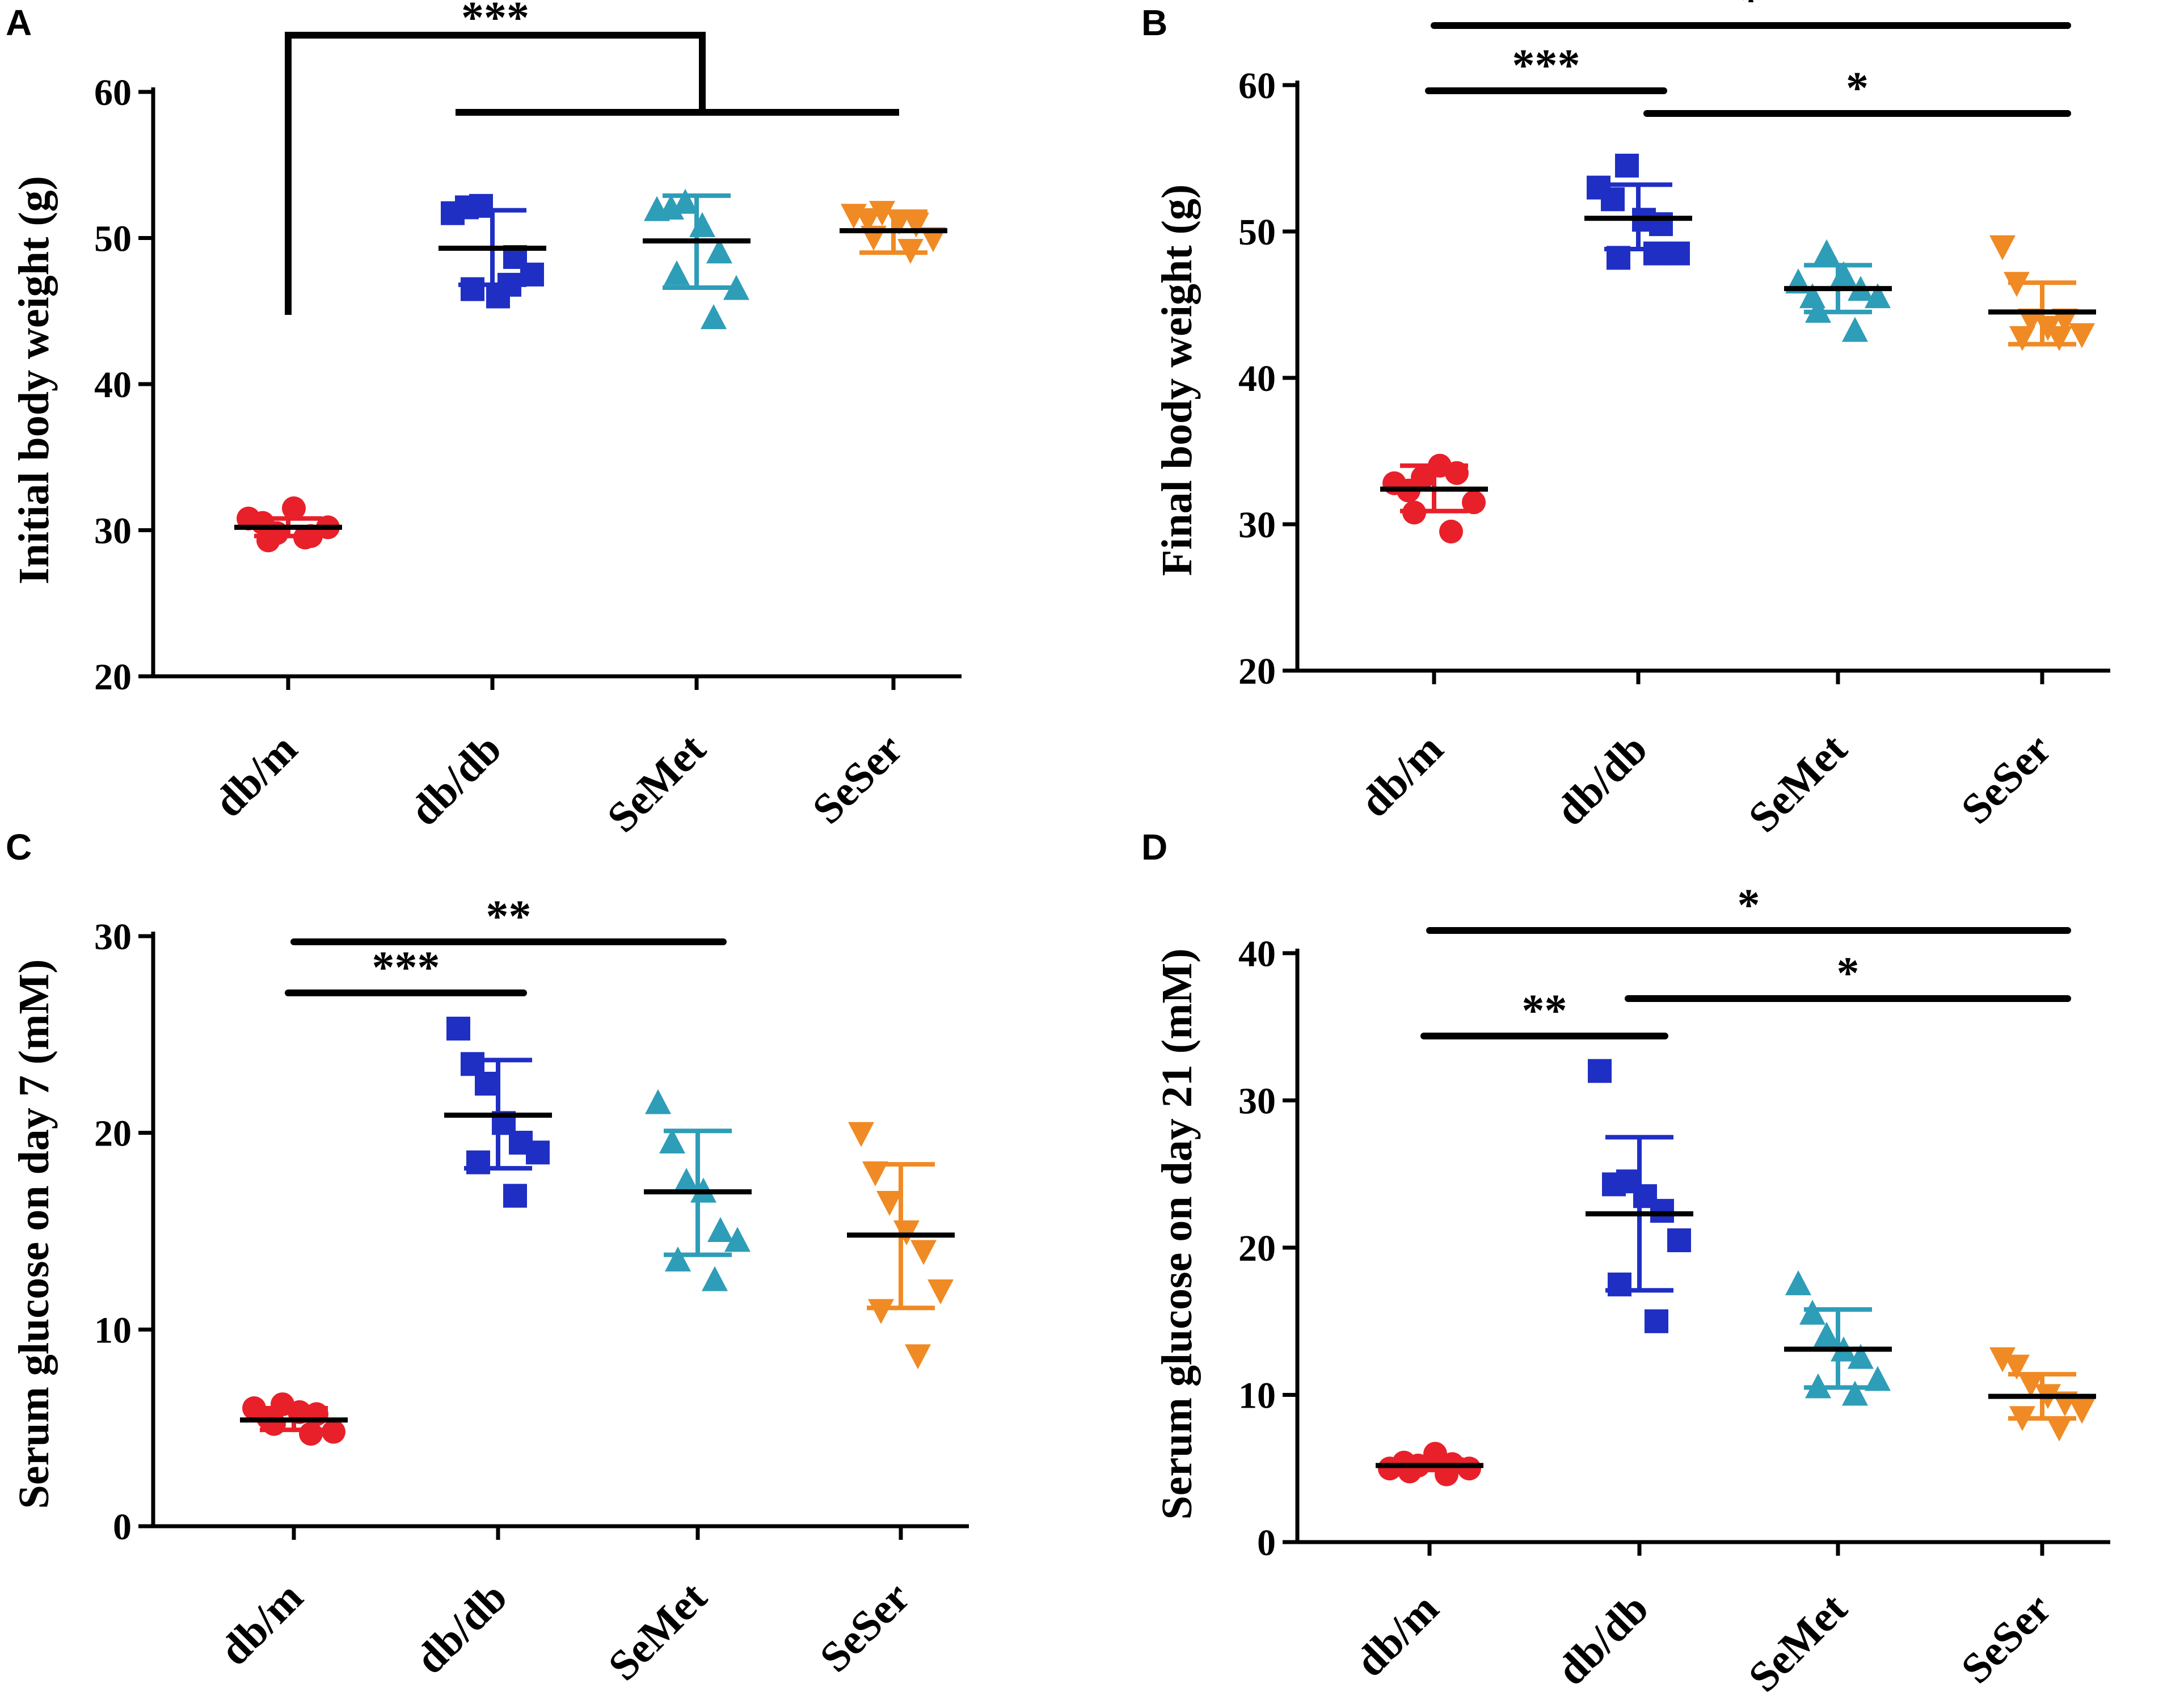 This screenshot has width=2184, height=1697. I want to click on significance-bracket, so click(495, 173).